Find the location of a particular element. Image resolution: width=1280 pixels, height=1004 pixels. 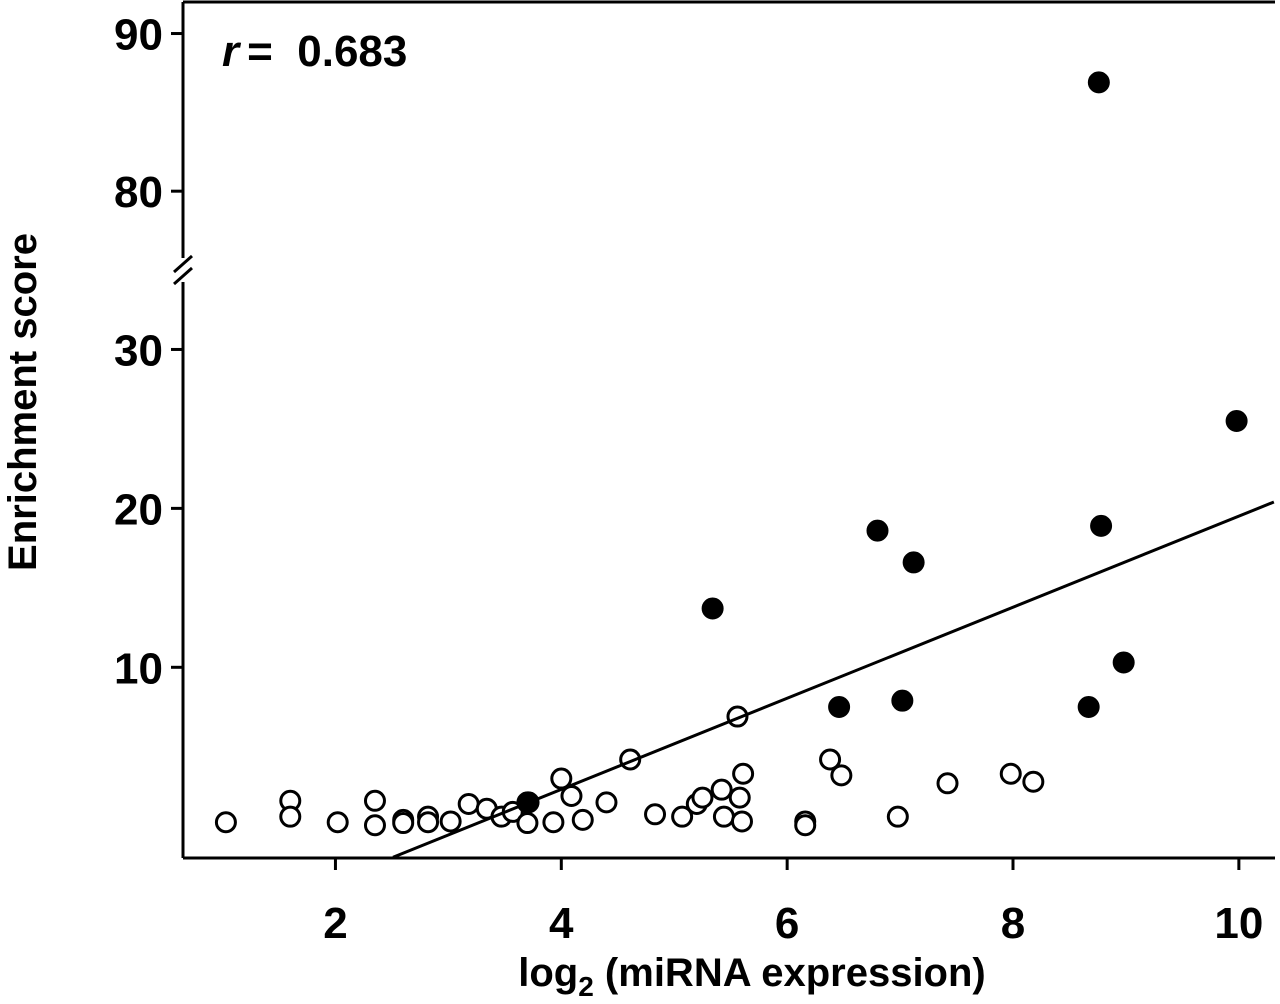

annotation: r = 0.683 is located at coordinates (314, 51).